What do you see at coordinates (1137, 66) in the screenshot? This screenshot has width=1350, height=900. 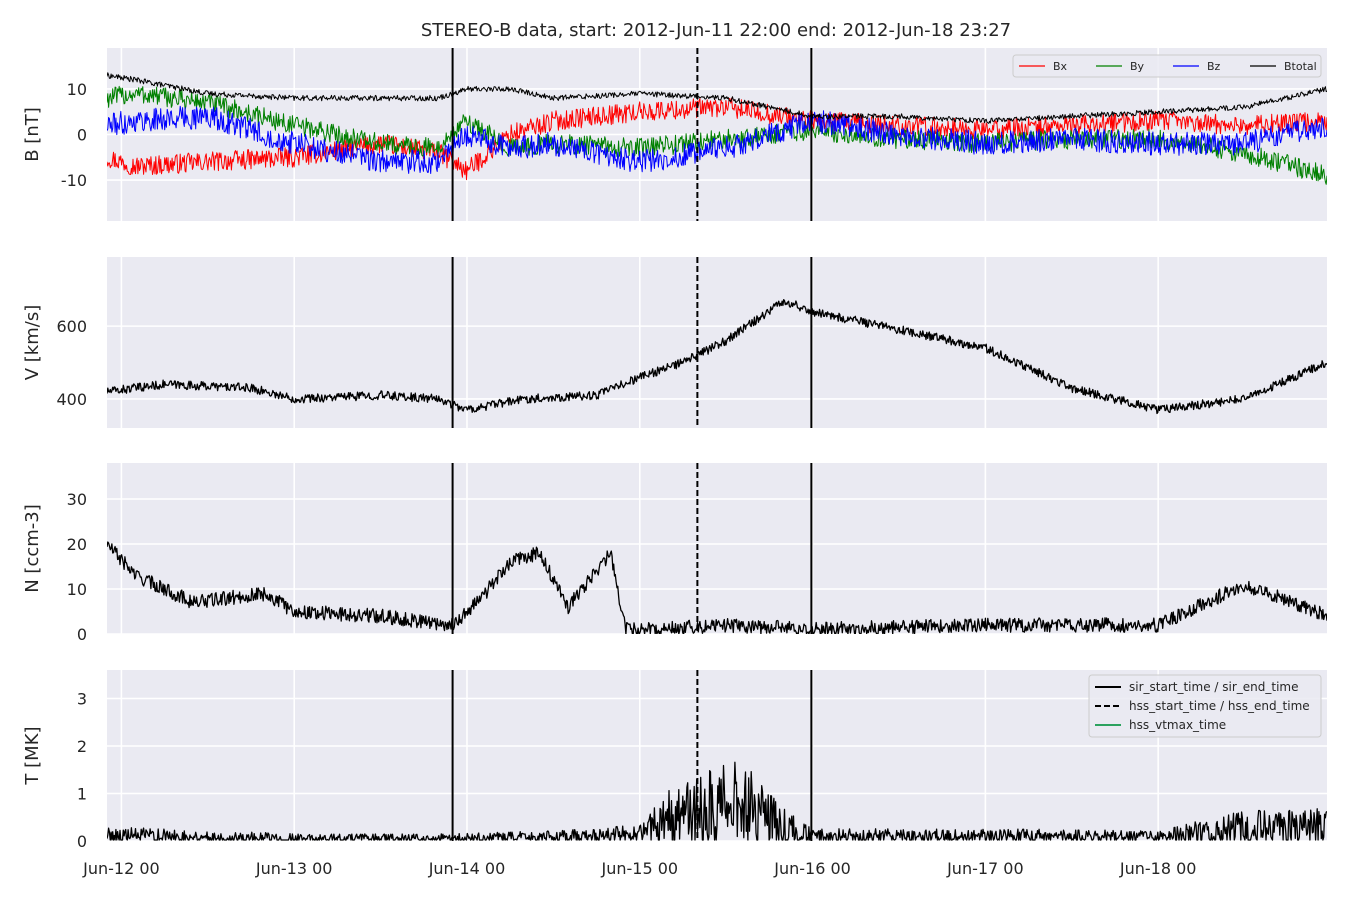 I see `legend-label-by: By` at bounding box center [1137, 66].